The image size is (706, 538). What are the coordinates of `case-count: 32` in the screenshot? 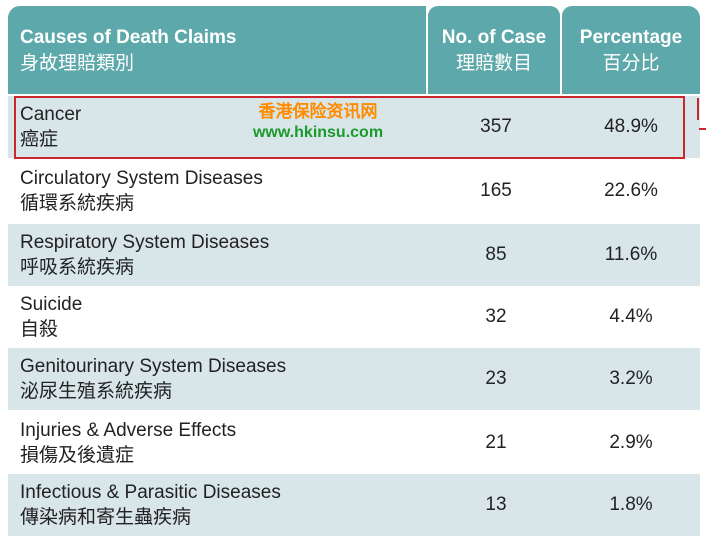 It's located at (496, 316).